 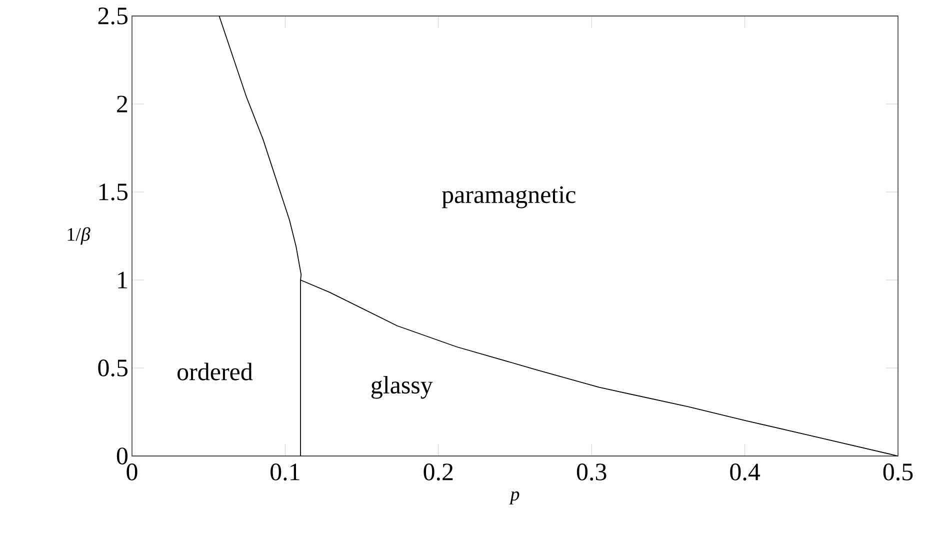 I want to click on x-tick-label: 0.4, so click(x=745, y=472).